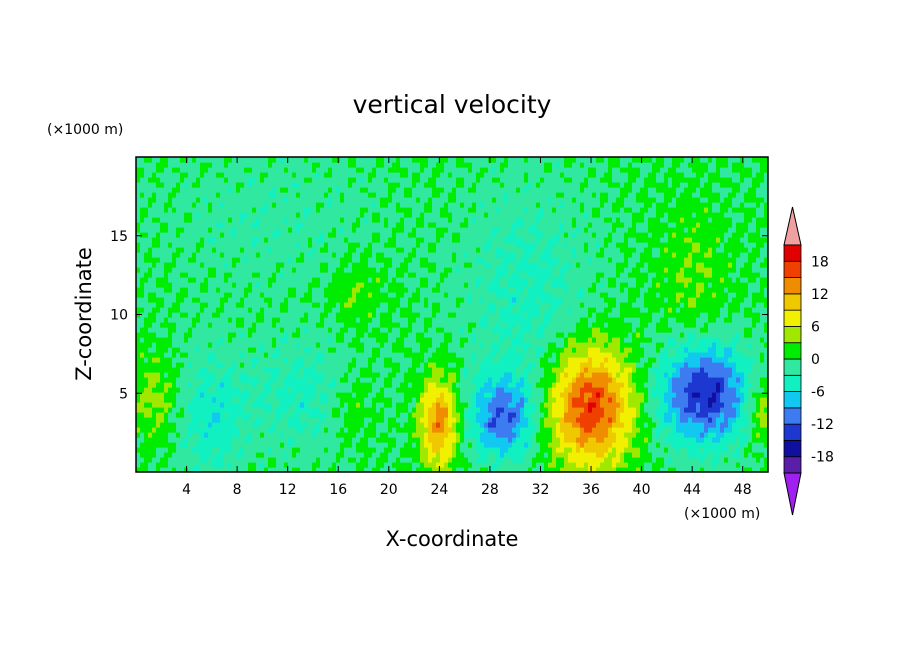 The height and width of the screenshot is (654, 904). Describe the element at coordinates (186, 490) in the screenshot. I see `x-tick-label: 4` at that location.